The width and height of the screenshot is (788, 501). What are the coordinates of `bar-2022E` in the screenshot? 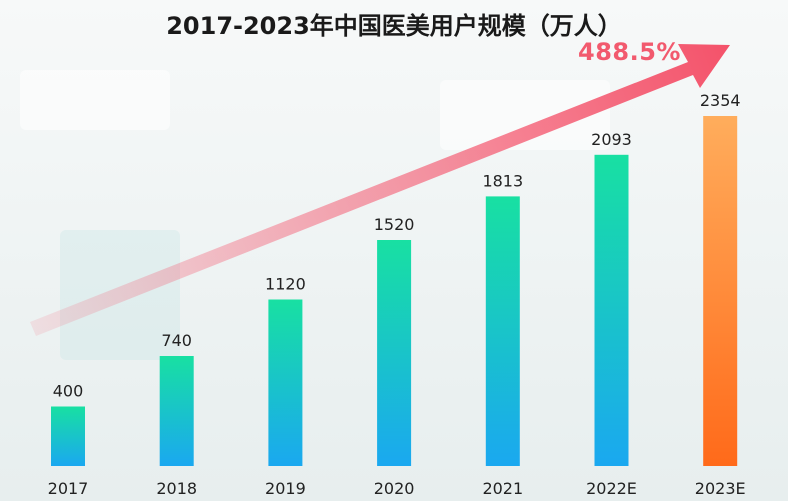 It's located at (611, 310).